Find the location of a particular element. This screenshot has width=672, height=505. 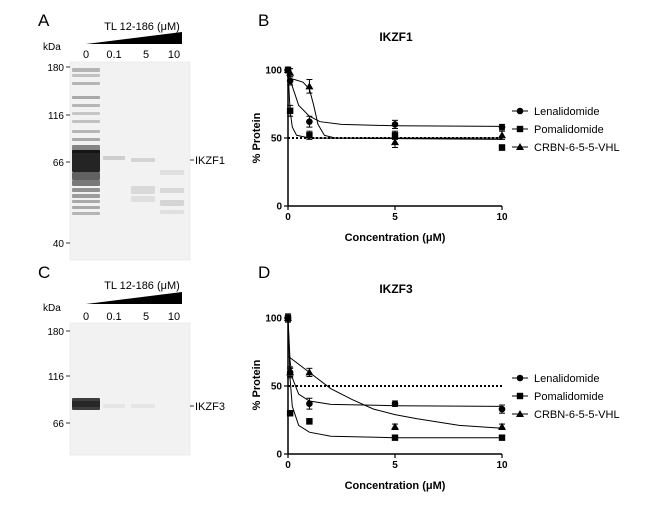

series-triangle is located at coordinates (395, 107).